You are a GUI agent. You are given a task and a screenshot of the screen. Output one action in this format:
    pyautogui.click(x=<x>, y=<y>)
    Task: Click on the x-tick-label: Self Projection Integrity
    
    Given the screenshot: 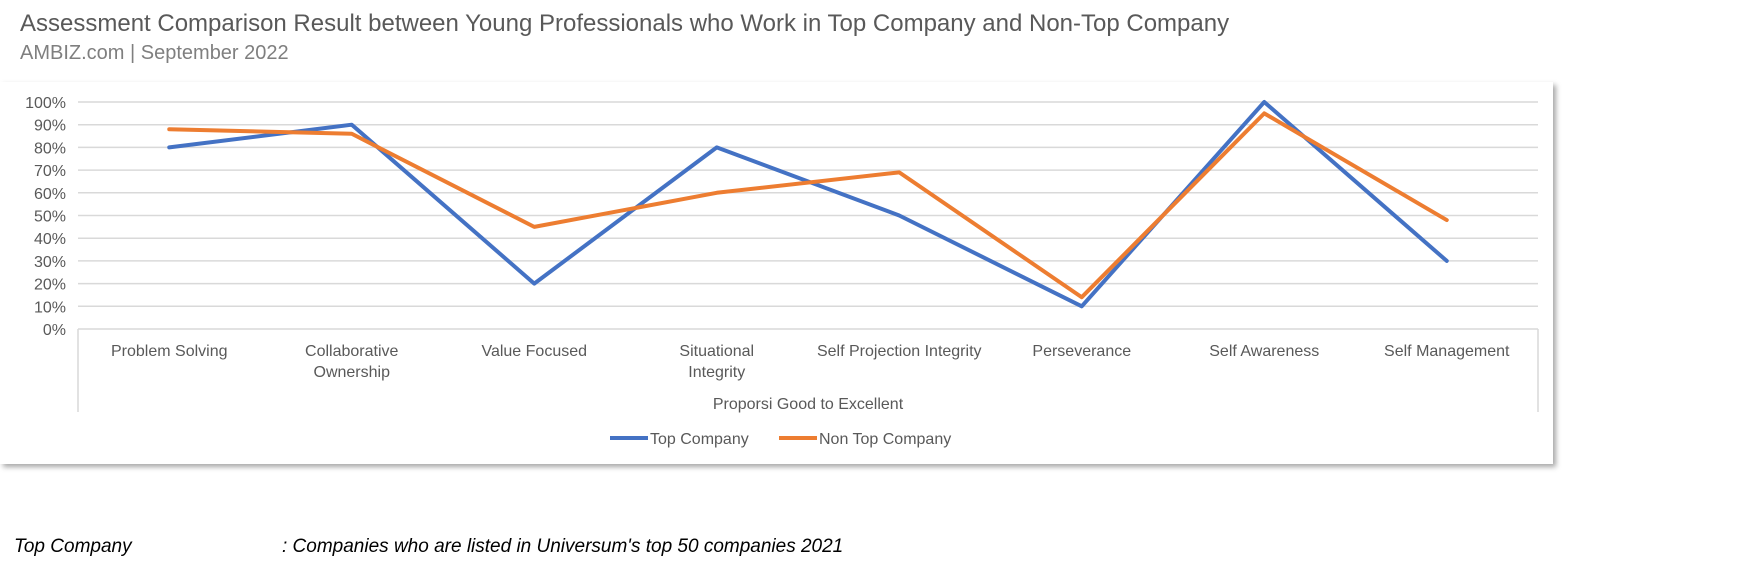 What is the action you would take?
    pyautogui.click(x=899, y=351)
    